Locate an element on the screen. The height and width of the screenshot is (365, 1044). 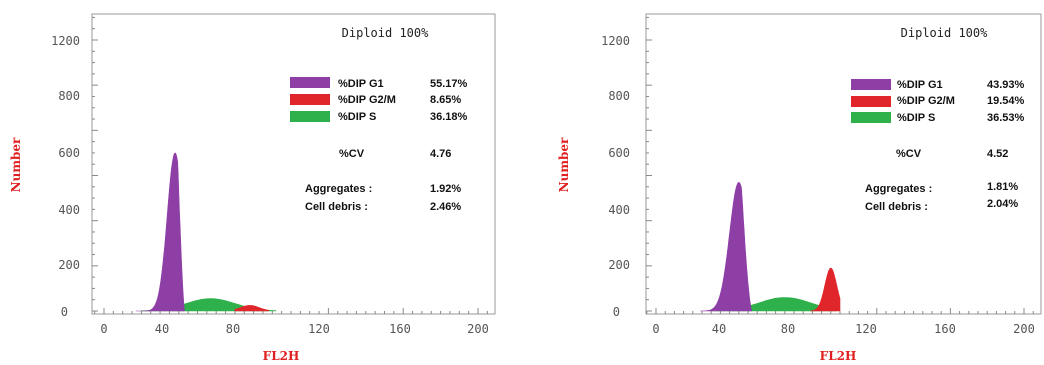
legend-value: 36.18% is located at coordinates (449, 117).